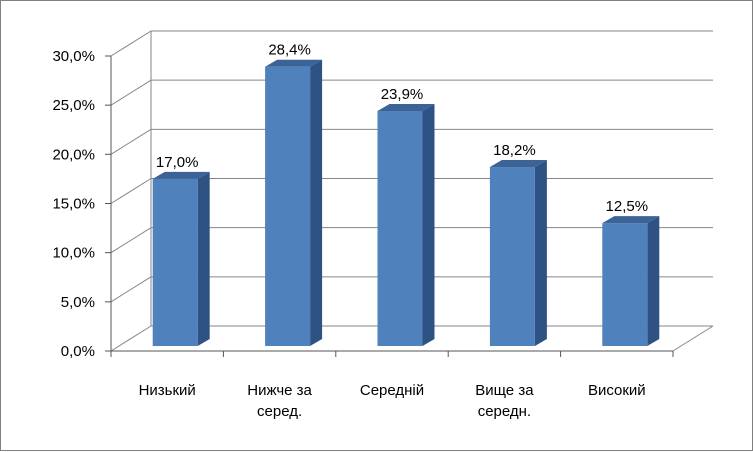  I want to click on x-category-label-line: Високий, so click(617, 390).